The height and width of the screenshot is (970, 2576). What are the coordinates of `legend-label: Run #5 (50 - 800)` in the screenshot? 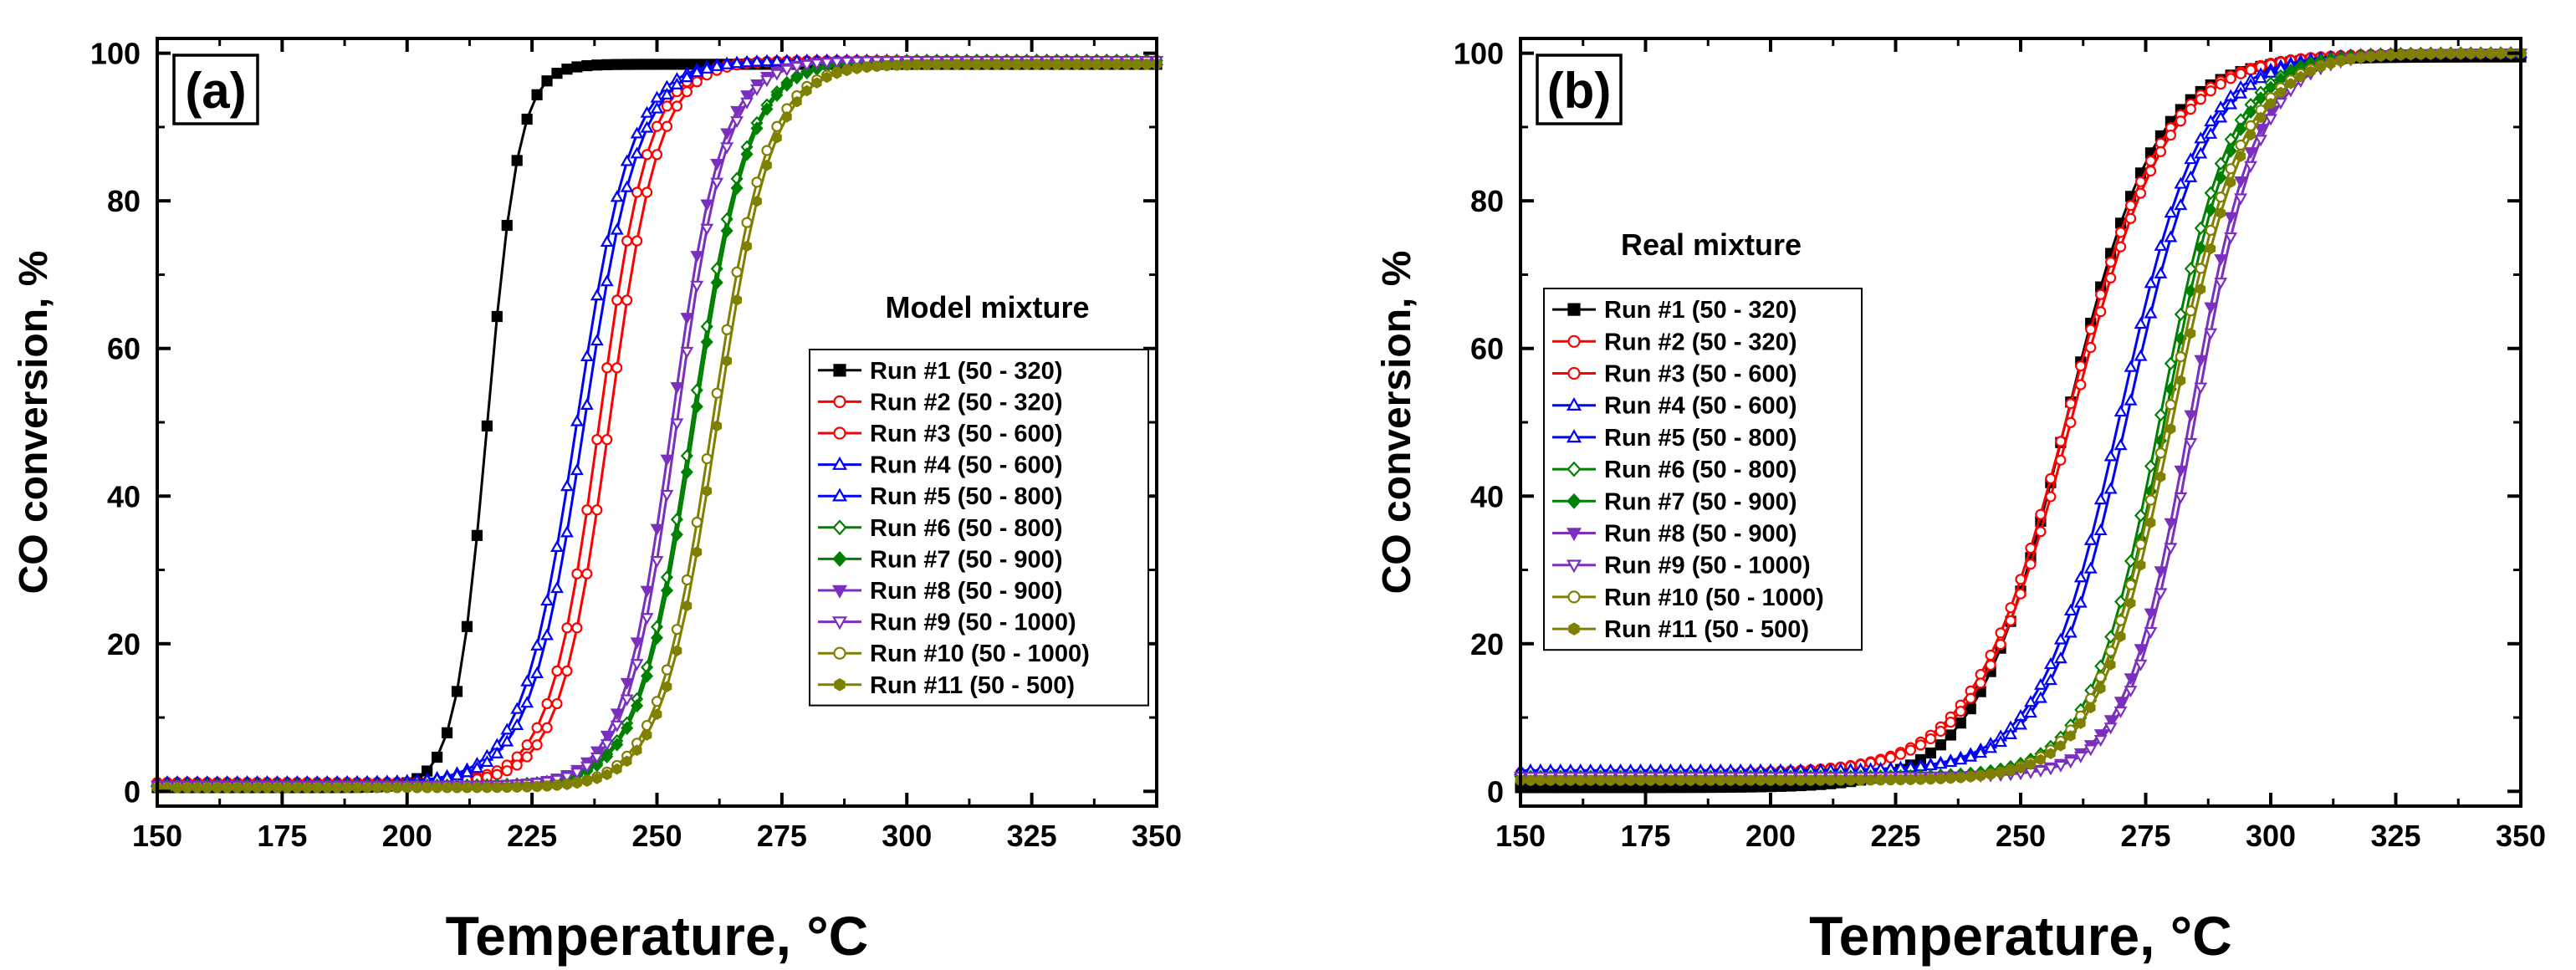 It's located at (1700, 438).